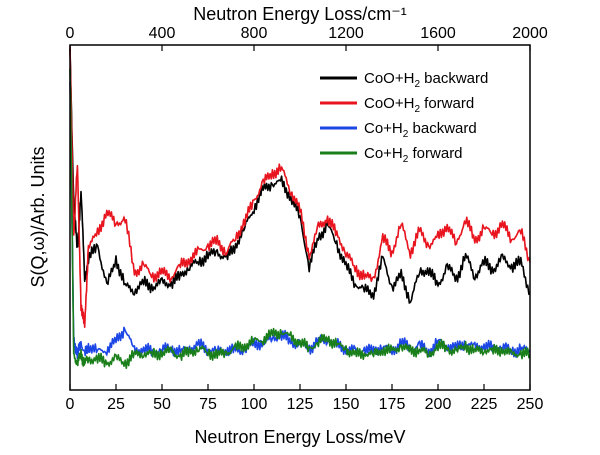 The width and height of the screenshot is (600, 455). What do you see at coordinates (116, 404) in the screenshot?
I see `x-tick-label: 25` at bounding box center [116, 404].